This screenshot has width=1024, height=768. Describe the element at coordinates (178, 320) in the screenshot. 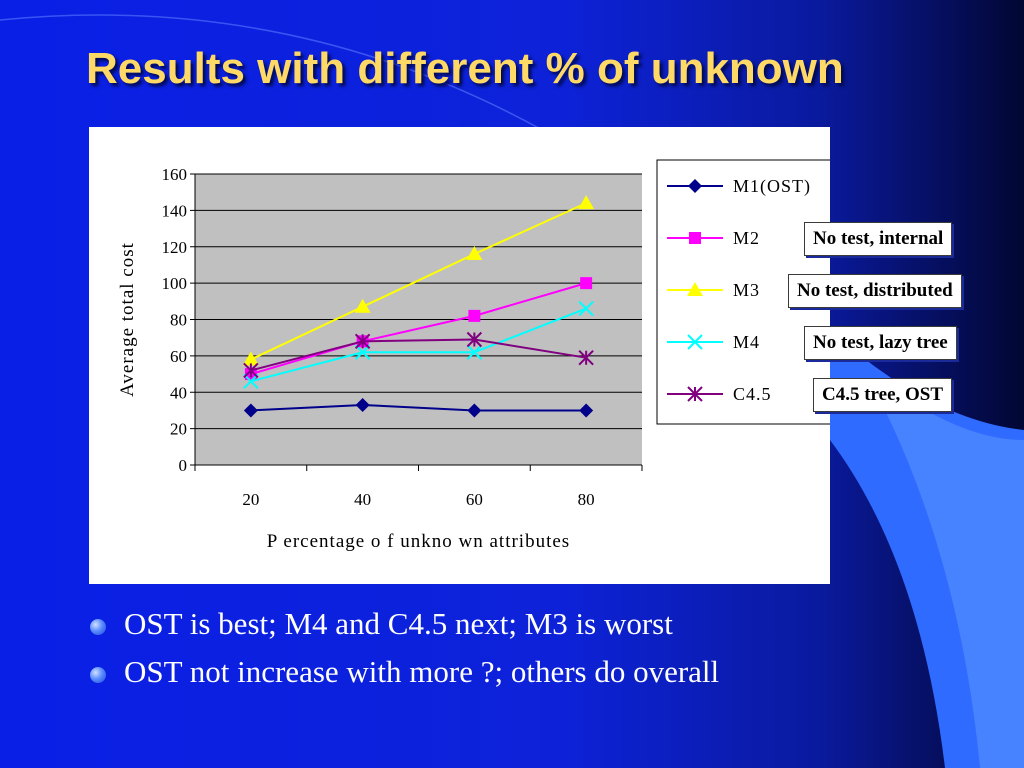

I see `y-tick-label: 80` at that location.